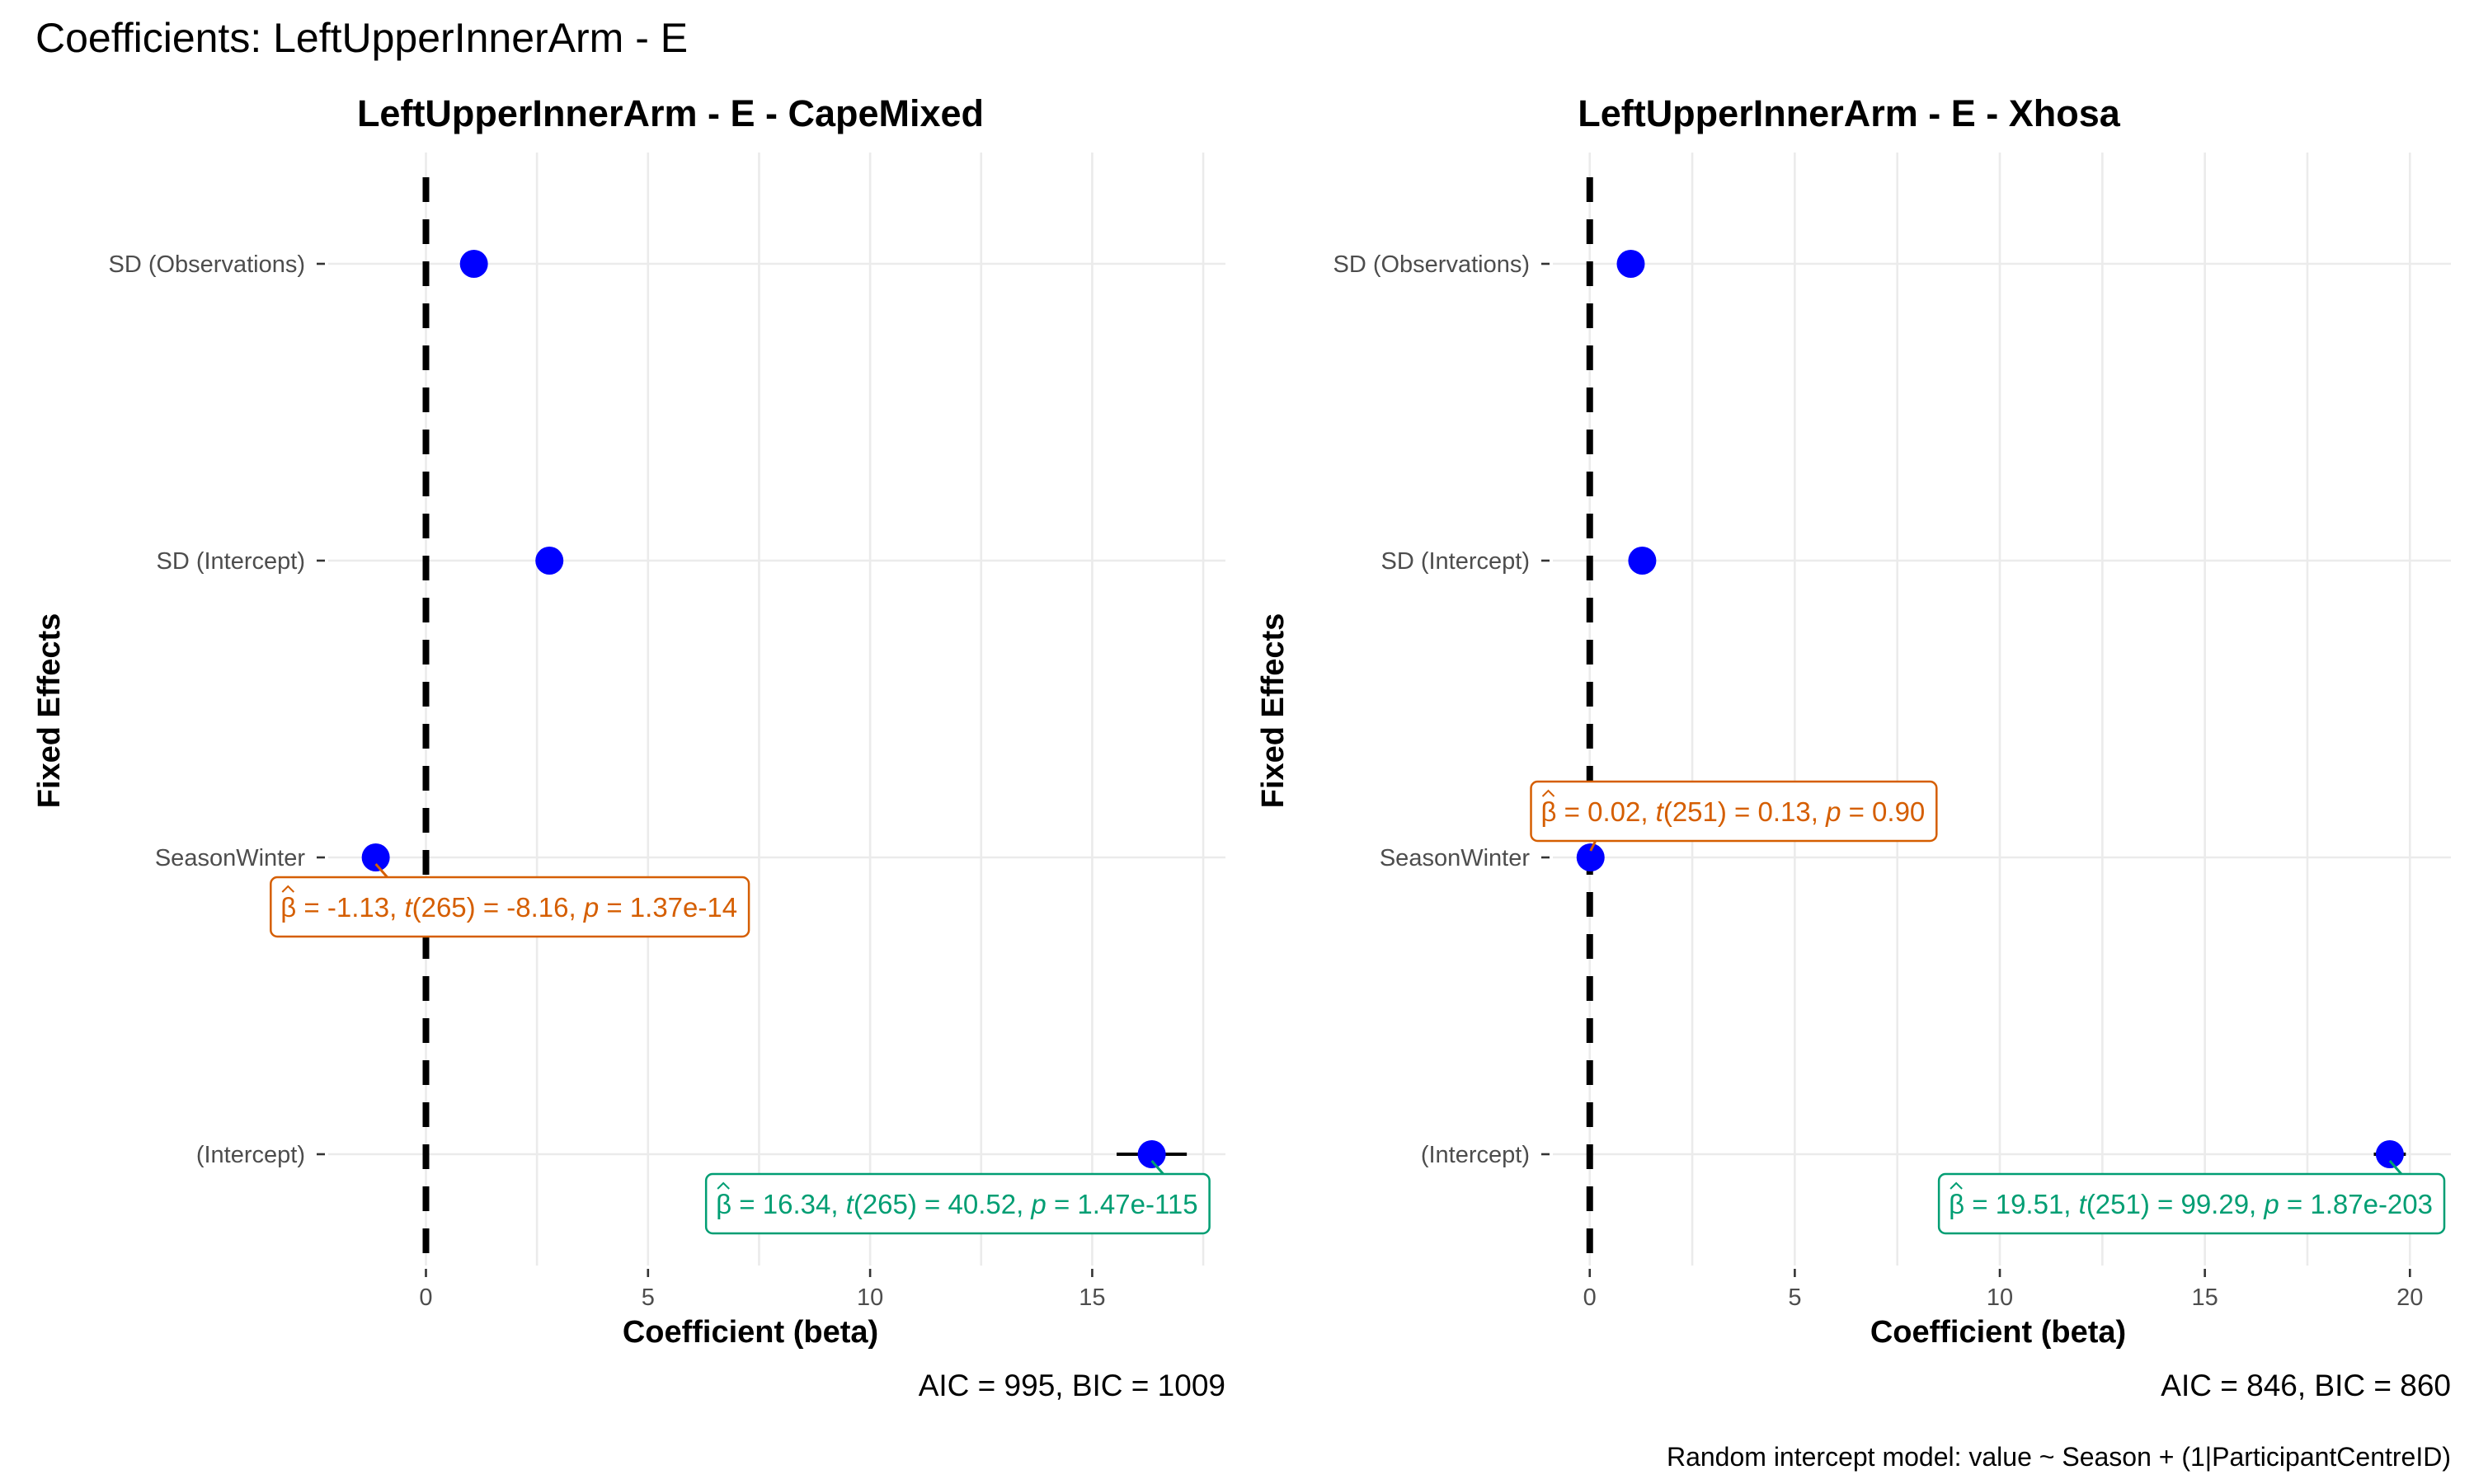 The height and width of the screenshot is (1484, 2474). I want to click on coefficient-label: β = 16.34, t(265) = 40.52, p = 1.47e-115, so click(957, 1197).